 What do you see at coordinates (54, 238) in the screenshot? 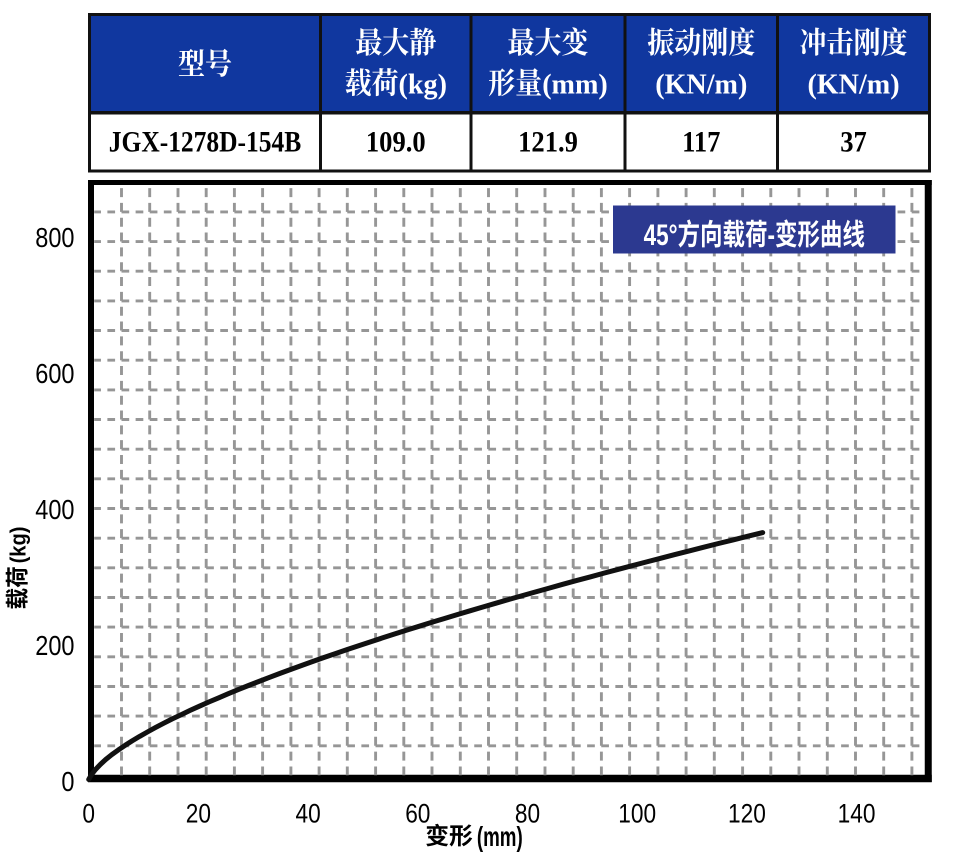
I see `svg-text: 800` at bounding box center [54, 238].